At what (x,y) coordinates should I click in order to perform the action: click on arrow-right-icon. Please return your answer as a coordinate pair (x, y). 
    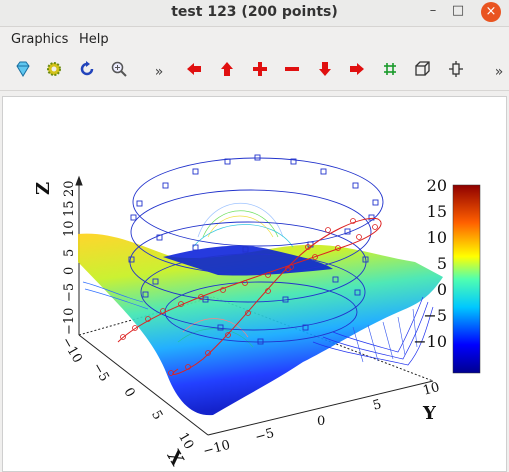
    Looking at the image, I should click on (357, 72).